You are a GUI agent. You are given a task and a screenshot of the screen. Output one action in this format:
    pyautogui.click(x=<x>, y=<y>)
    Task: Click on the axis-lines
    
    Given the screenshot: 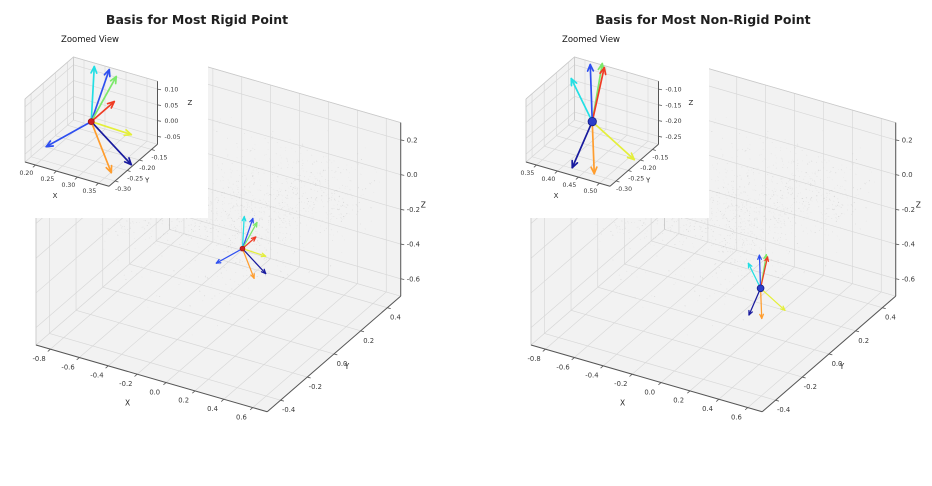 What is the action you would take?
    pyautogui.click(x=592, y=134)
    